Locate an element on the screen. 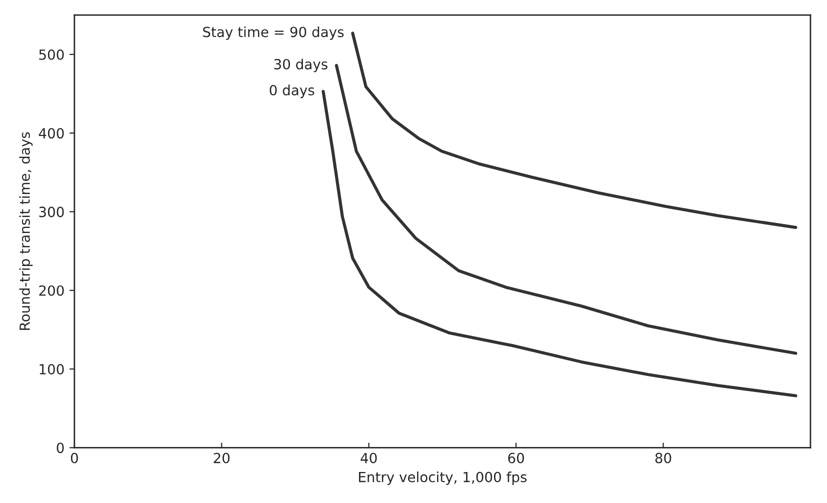 This screenshot has width=827, height=503. y-tick-label: 400 is located at coordinates (51, 133).